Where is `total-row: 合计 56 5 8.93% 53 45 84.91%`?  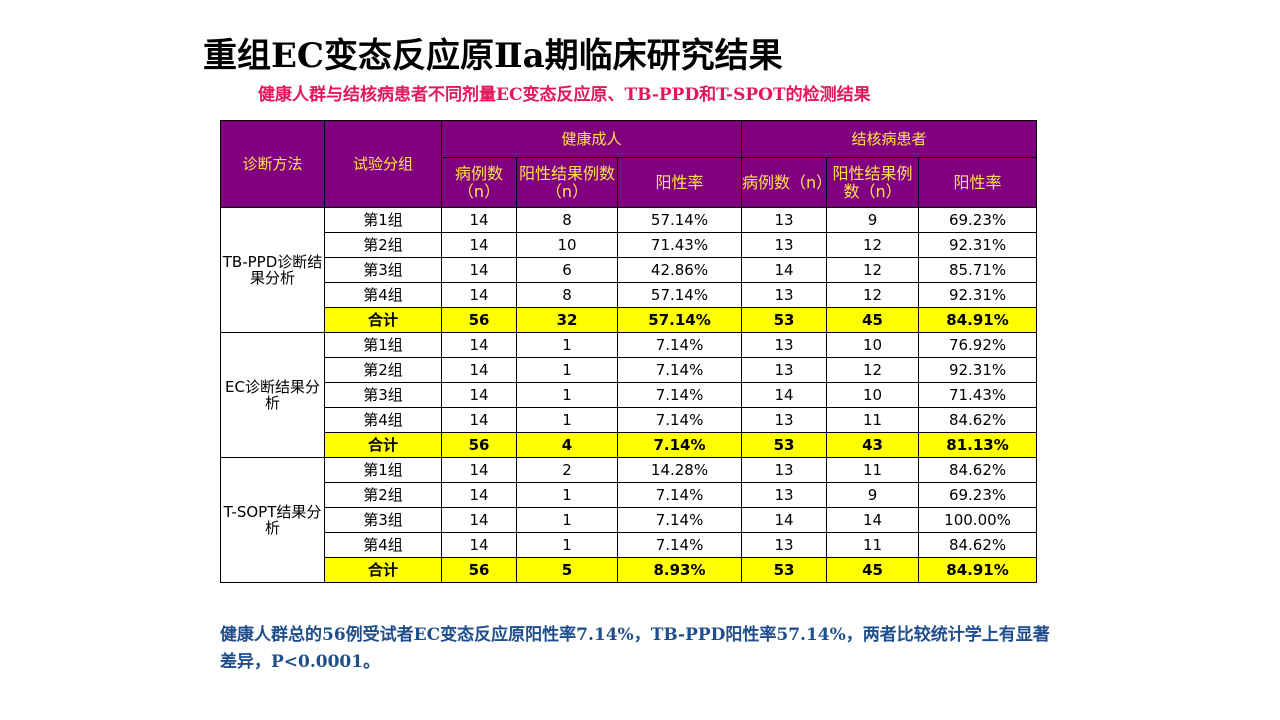 total-row: 合计 56 5 8.93% 53 45 84.91% is located at coordinates (629, 570).